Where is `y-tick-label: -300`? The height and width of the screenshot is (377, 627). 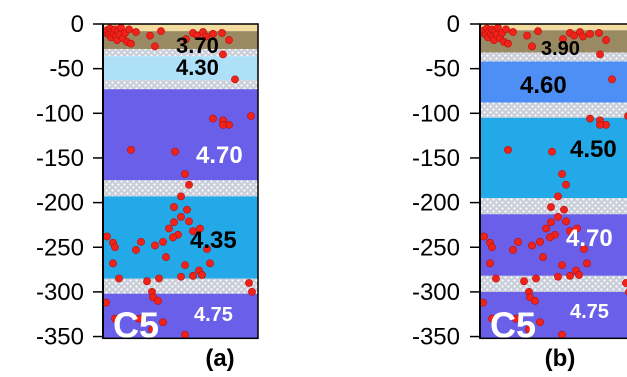 y-tick-label: -300 is located at coordinates (436, 292).